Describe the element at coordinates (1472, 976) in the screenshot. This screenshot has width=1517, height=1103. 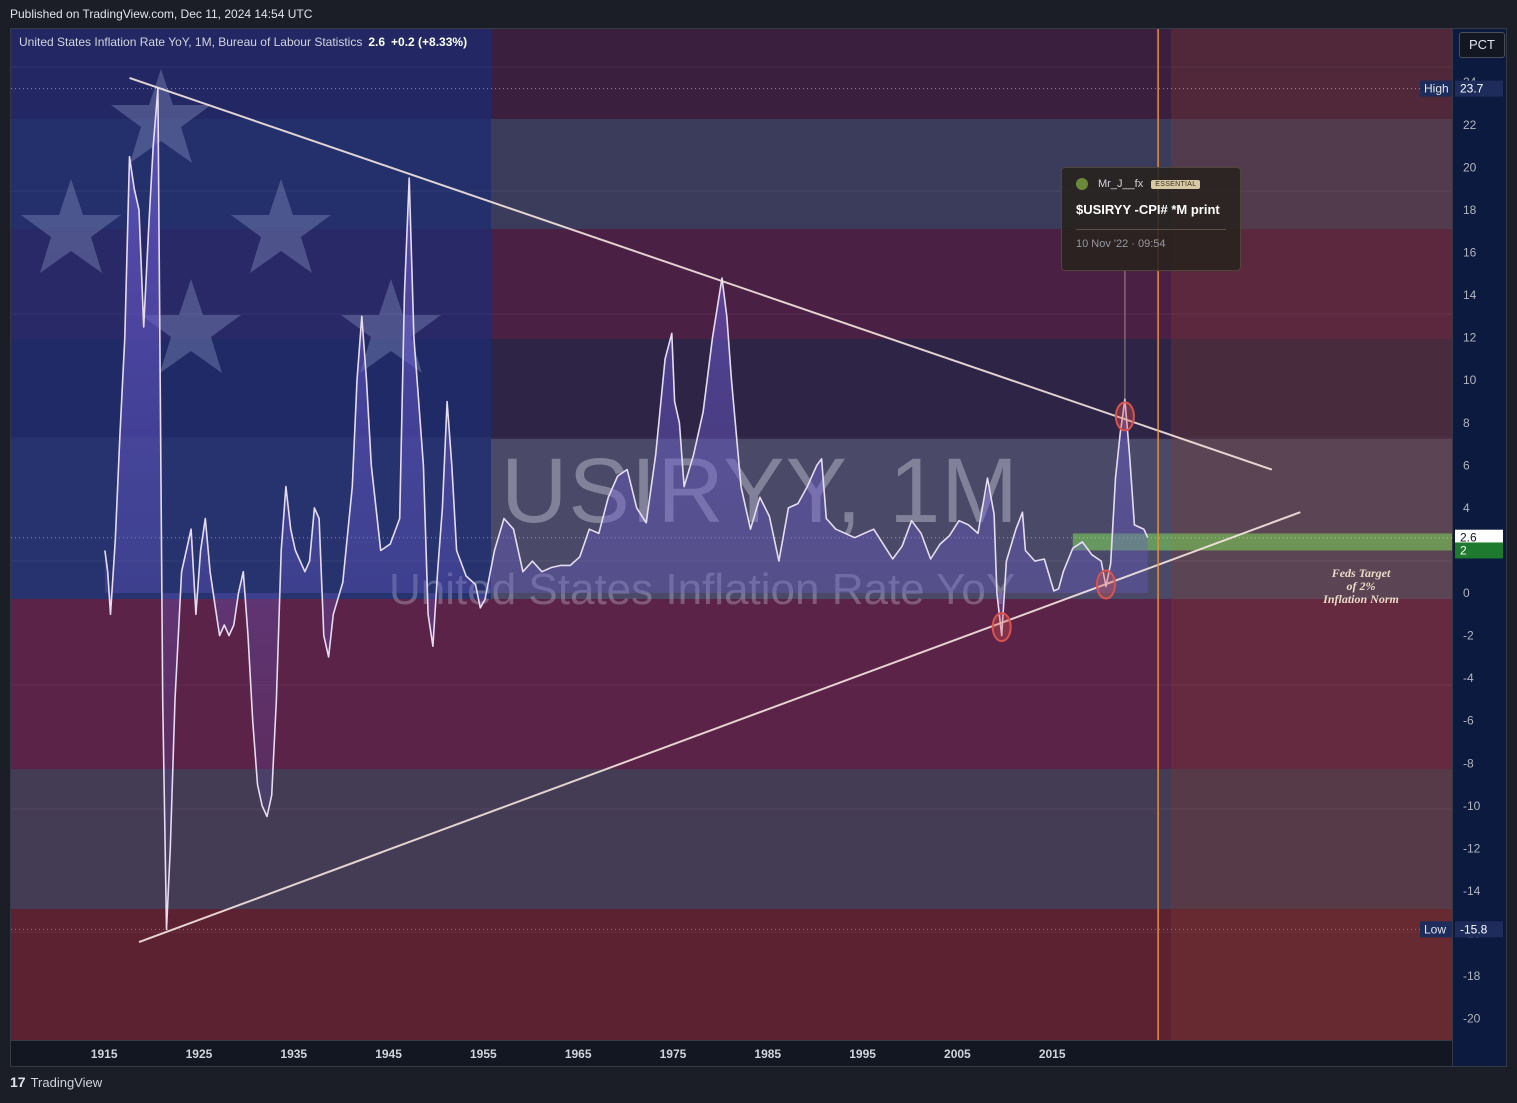
I see `y-tick-label: -18` at that location.